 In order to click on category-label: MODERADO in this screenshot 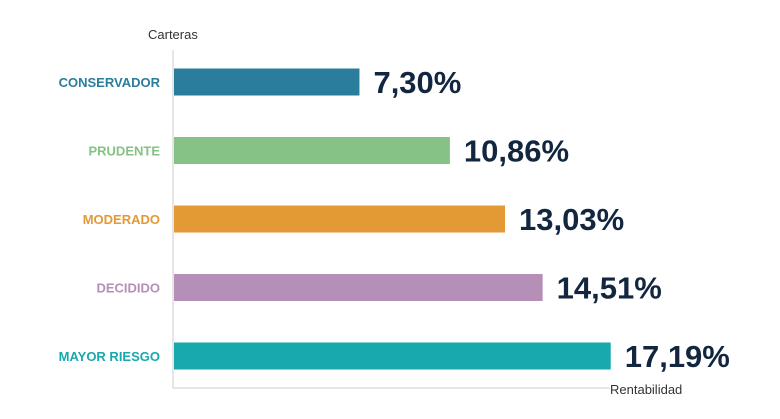, I will do `click(121, 219)`.